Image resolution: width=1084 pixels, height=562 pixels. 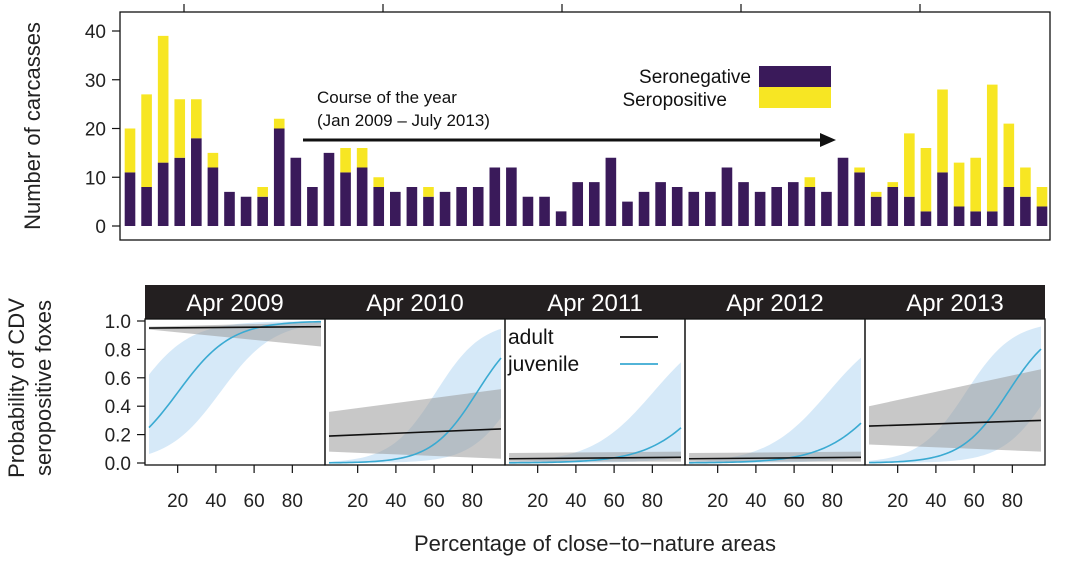 I want to click on legend-adult-label: adult, so click(x=531, y=337).